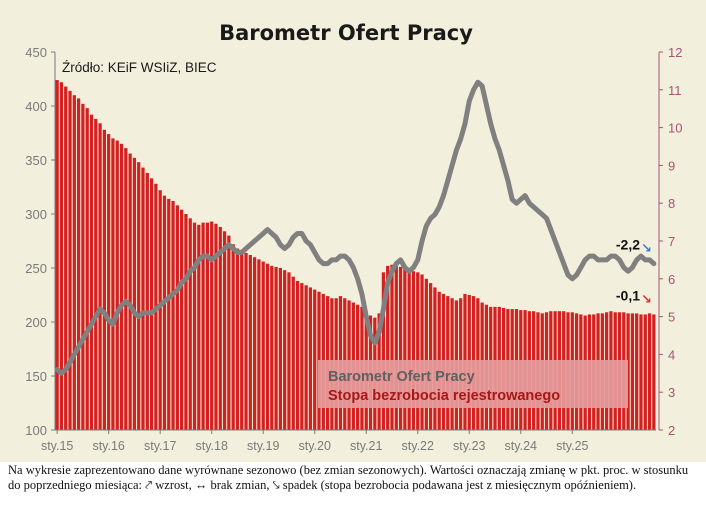 The image size is (706, 515). What do you see at coordinates (670, 241) in the screenshot?
I see `right-axis: 2 3 4 5 6 7 8 9 10 11 12` at bounding box center [670, 241].